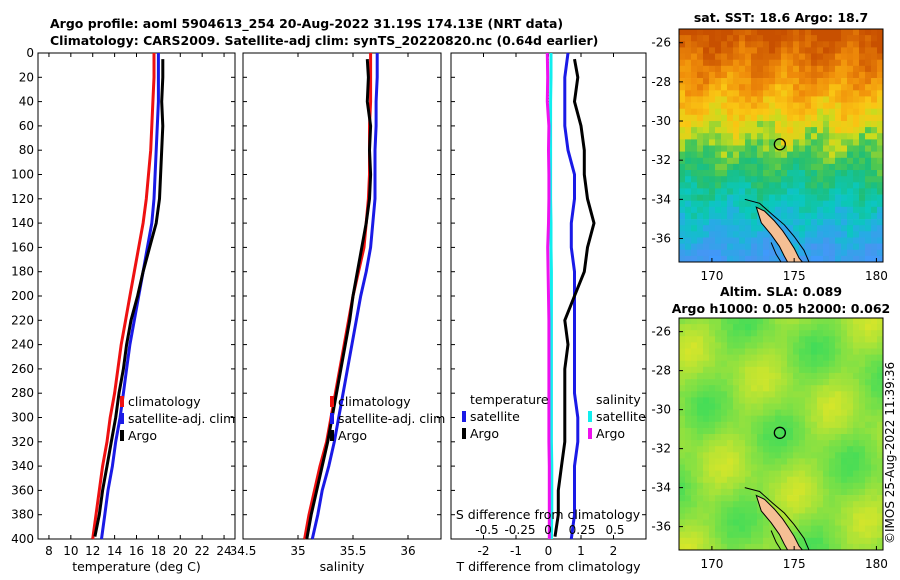  I want to click on temperature-xlabel: temperature (deg C), so click(136, 566).